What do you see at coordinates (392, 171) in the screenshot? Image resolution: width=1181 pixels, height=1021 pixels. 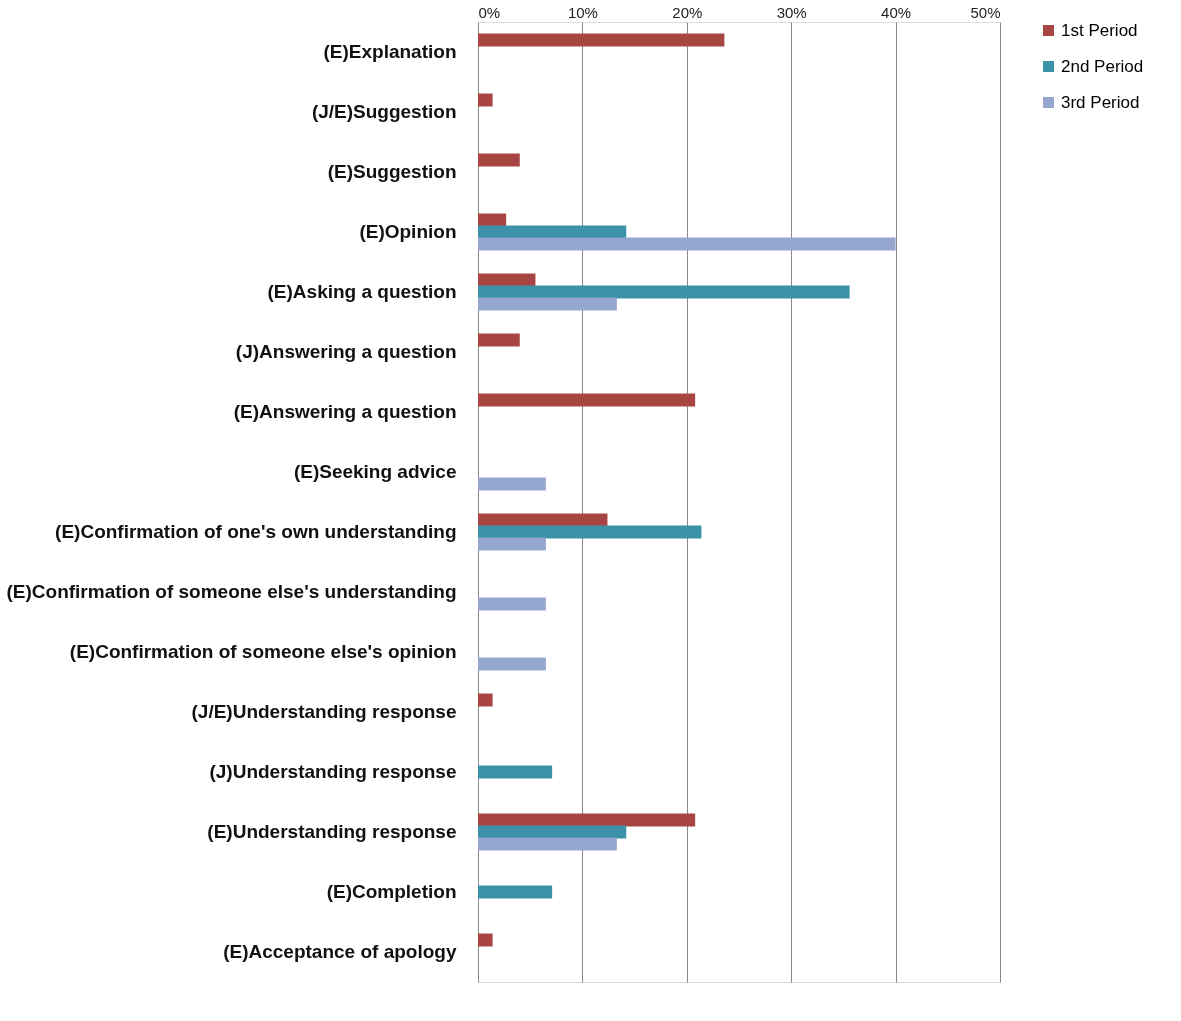 I see `y-tick-label: (E)Suggestion` at bounding box center [392, 171].